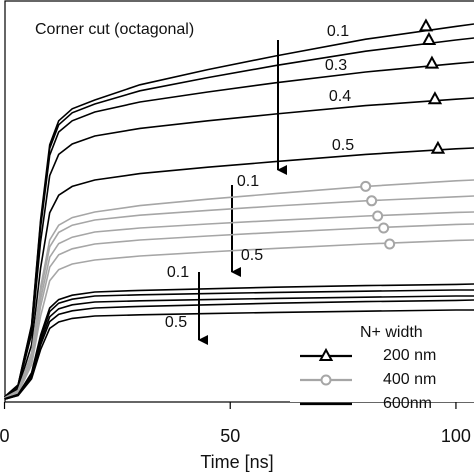 This screenshot has height=474, width=474. What do you see at coordinates (407, 403) in the screenshot?
I see `legend-label: 600nm` at bounding box center [407, 403].